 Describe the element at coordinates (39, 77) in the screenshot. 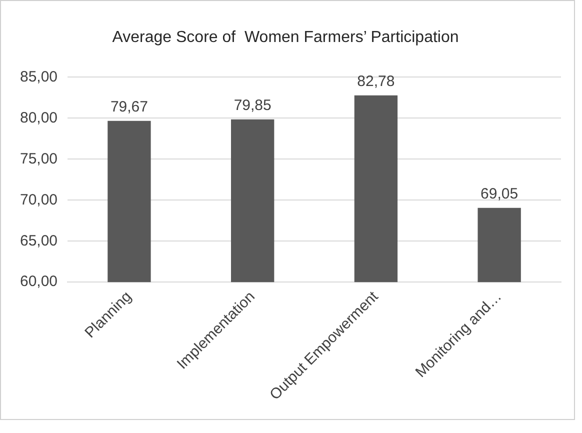

I see `y-tick-label: 85,00` at that location.